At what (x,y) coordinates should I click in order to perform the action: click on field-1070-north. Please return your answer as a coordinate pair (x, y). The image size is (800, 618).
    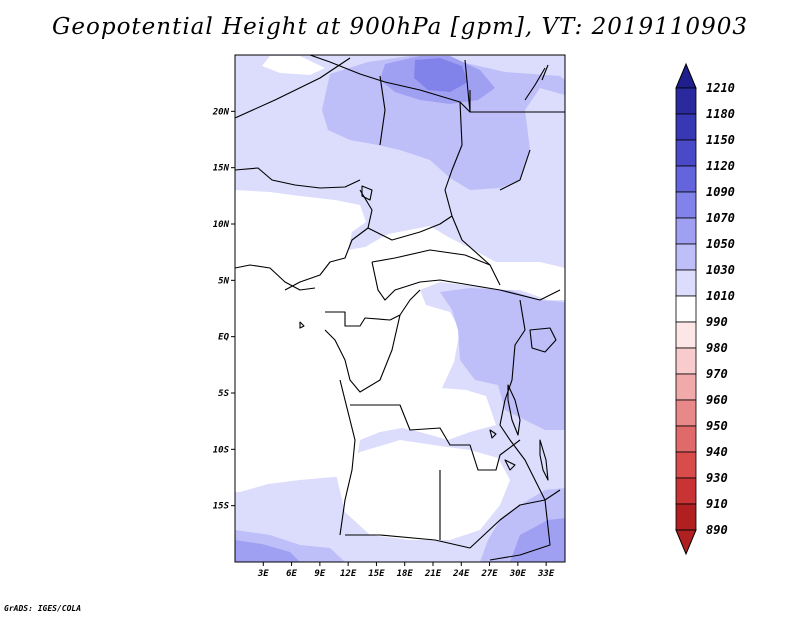
    Looking at the image, I should click on (441, 75).